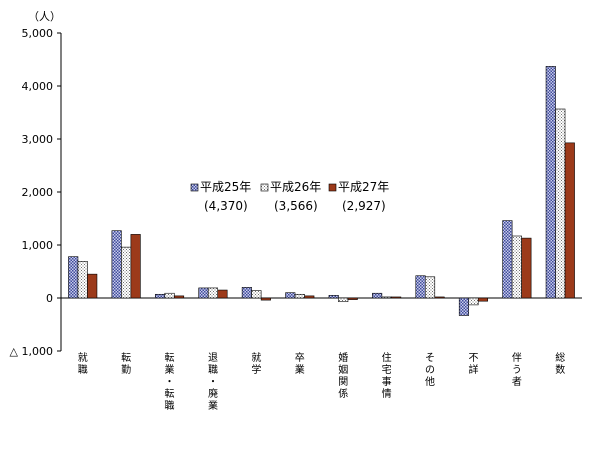 This screenshot has width=600, height=450. What do you see at coordinates (170, 382) in the screenshot?
I see `category-label: 転業・転職` at bounding box center [170, 382].